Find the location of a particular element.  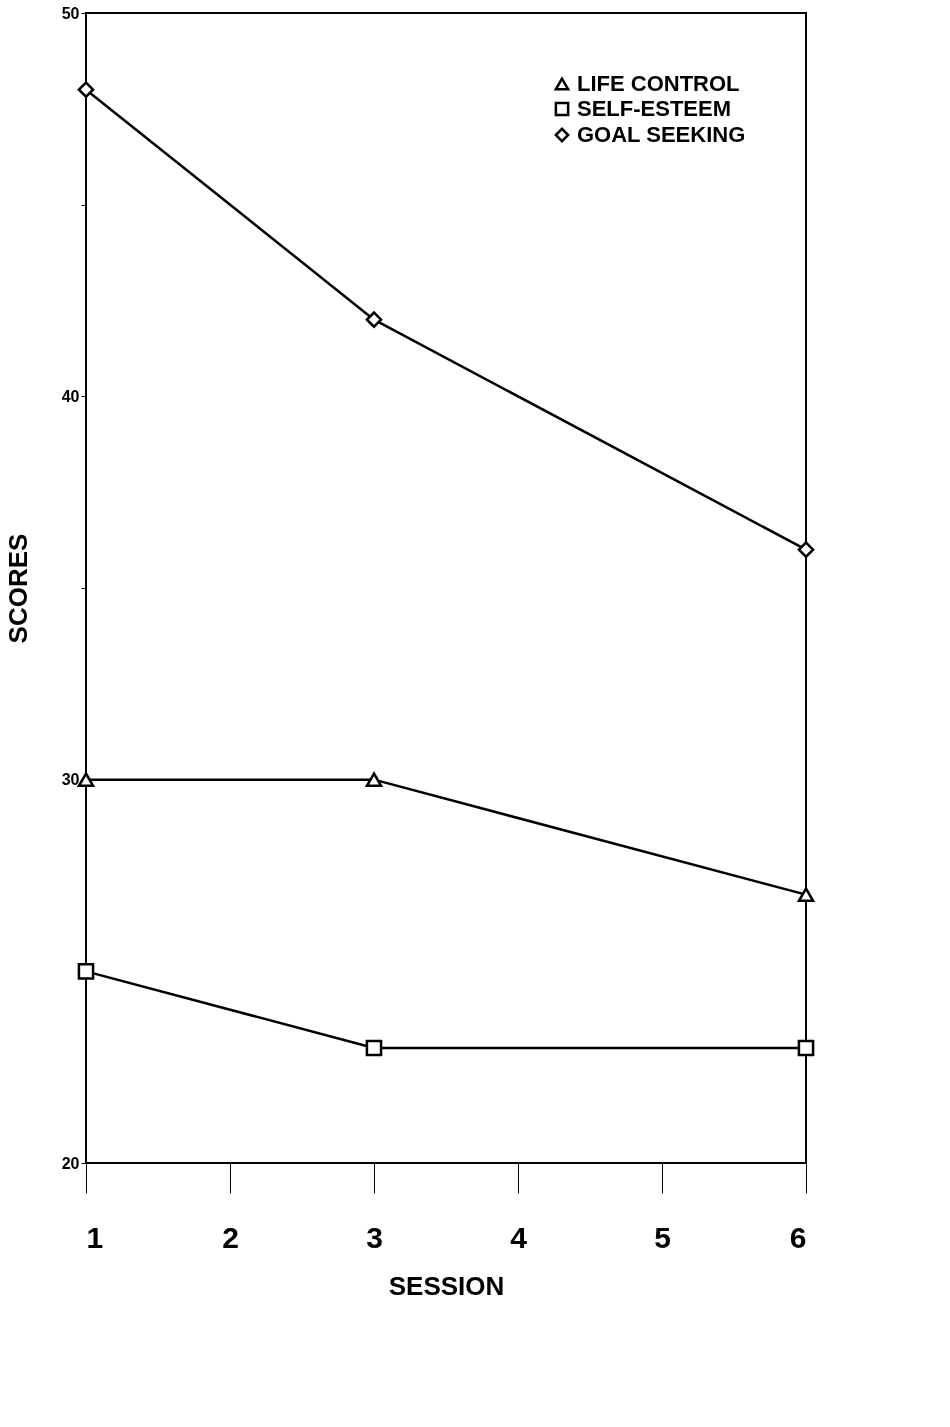

x-tick-label: 5 is located at coordinates (662, 1237).